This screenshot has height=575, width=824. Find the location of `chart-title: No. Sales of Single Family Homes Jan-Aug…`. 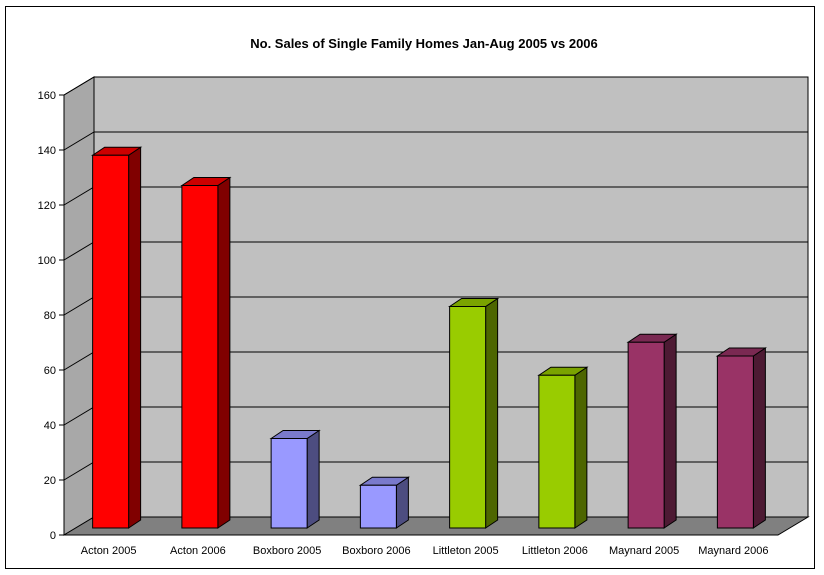

chart-title: No. Sales of Single Family Homes Jan-Aug… is located at coordinates (424, 43).